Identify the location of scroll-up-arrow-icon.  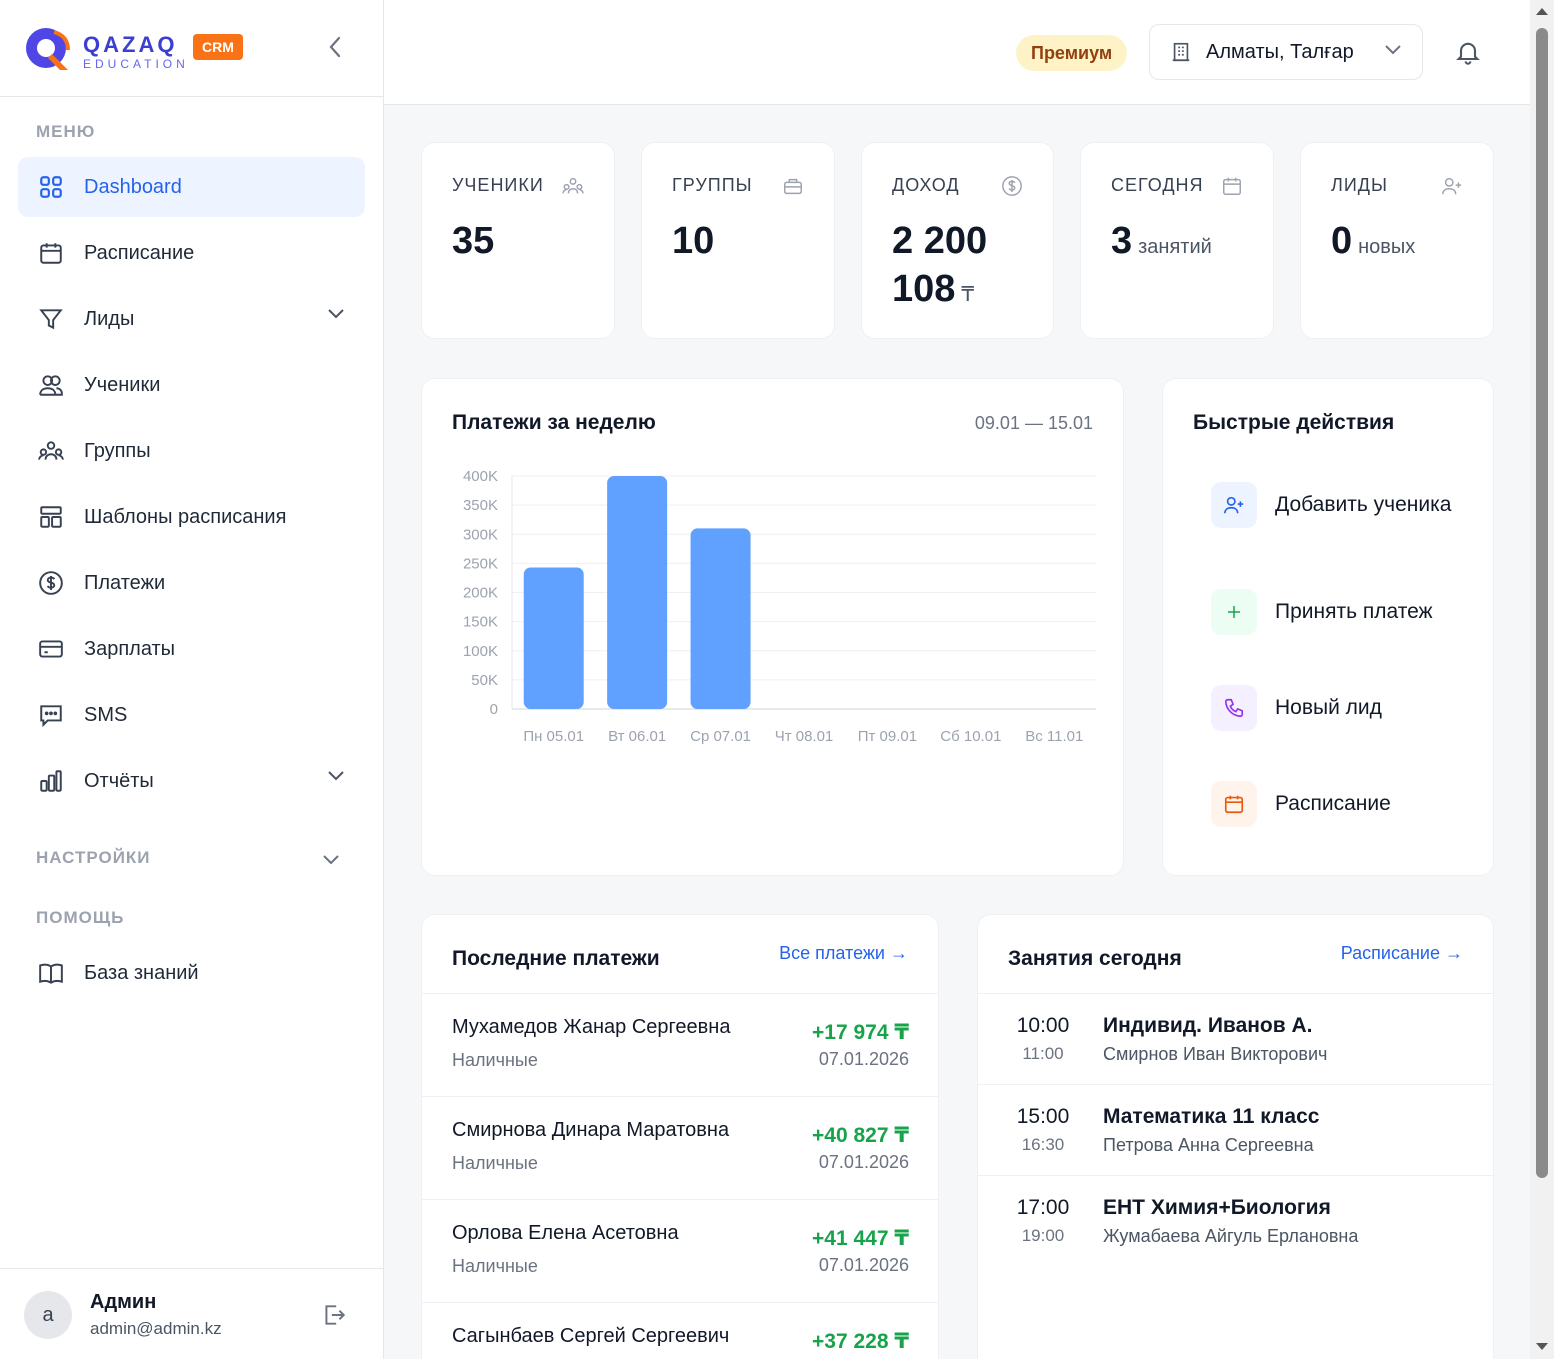
(1542, 11).